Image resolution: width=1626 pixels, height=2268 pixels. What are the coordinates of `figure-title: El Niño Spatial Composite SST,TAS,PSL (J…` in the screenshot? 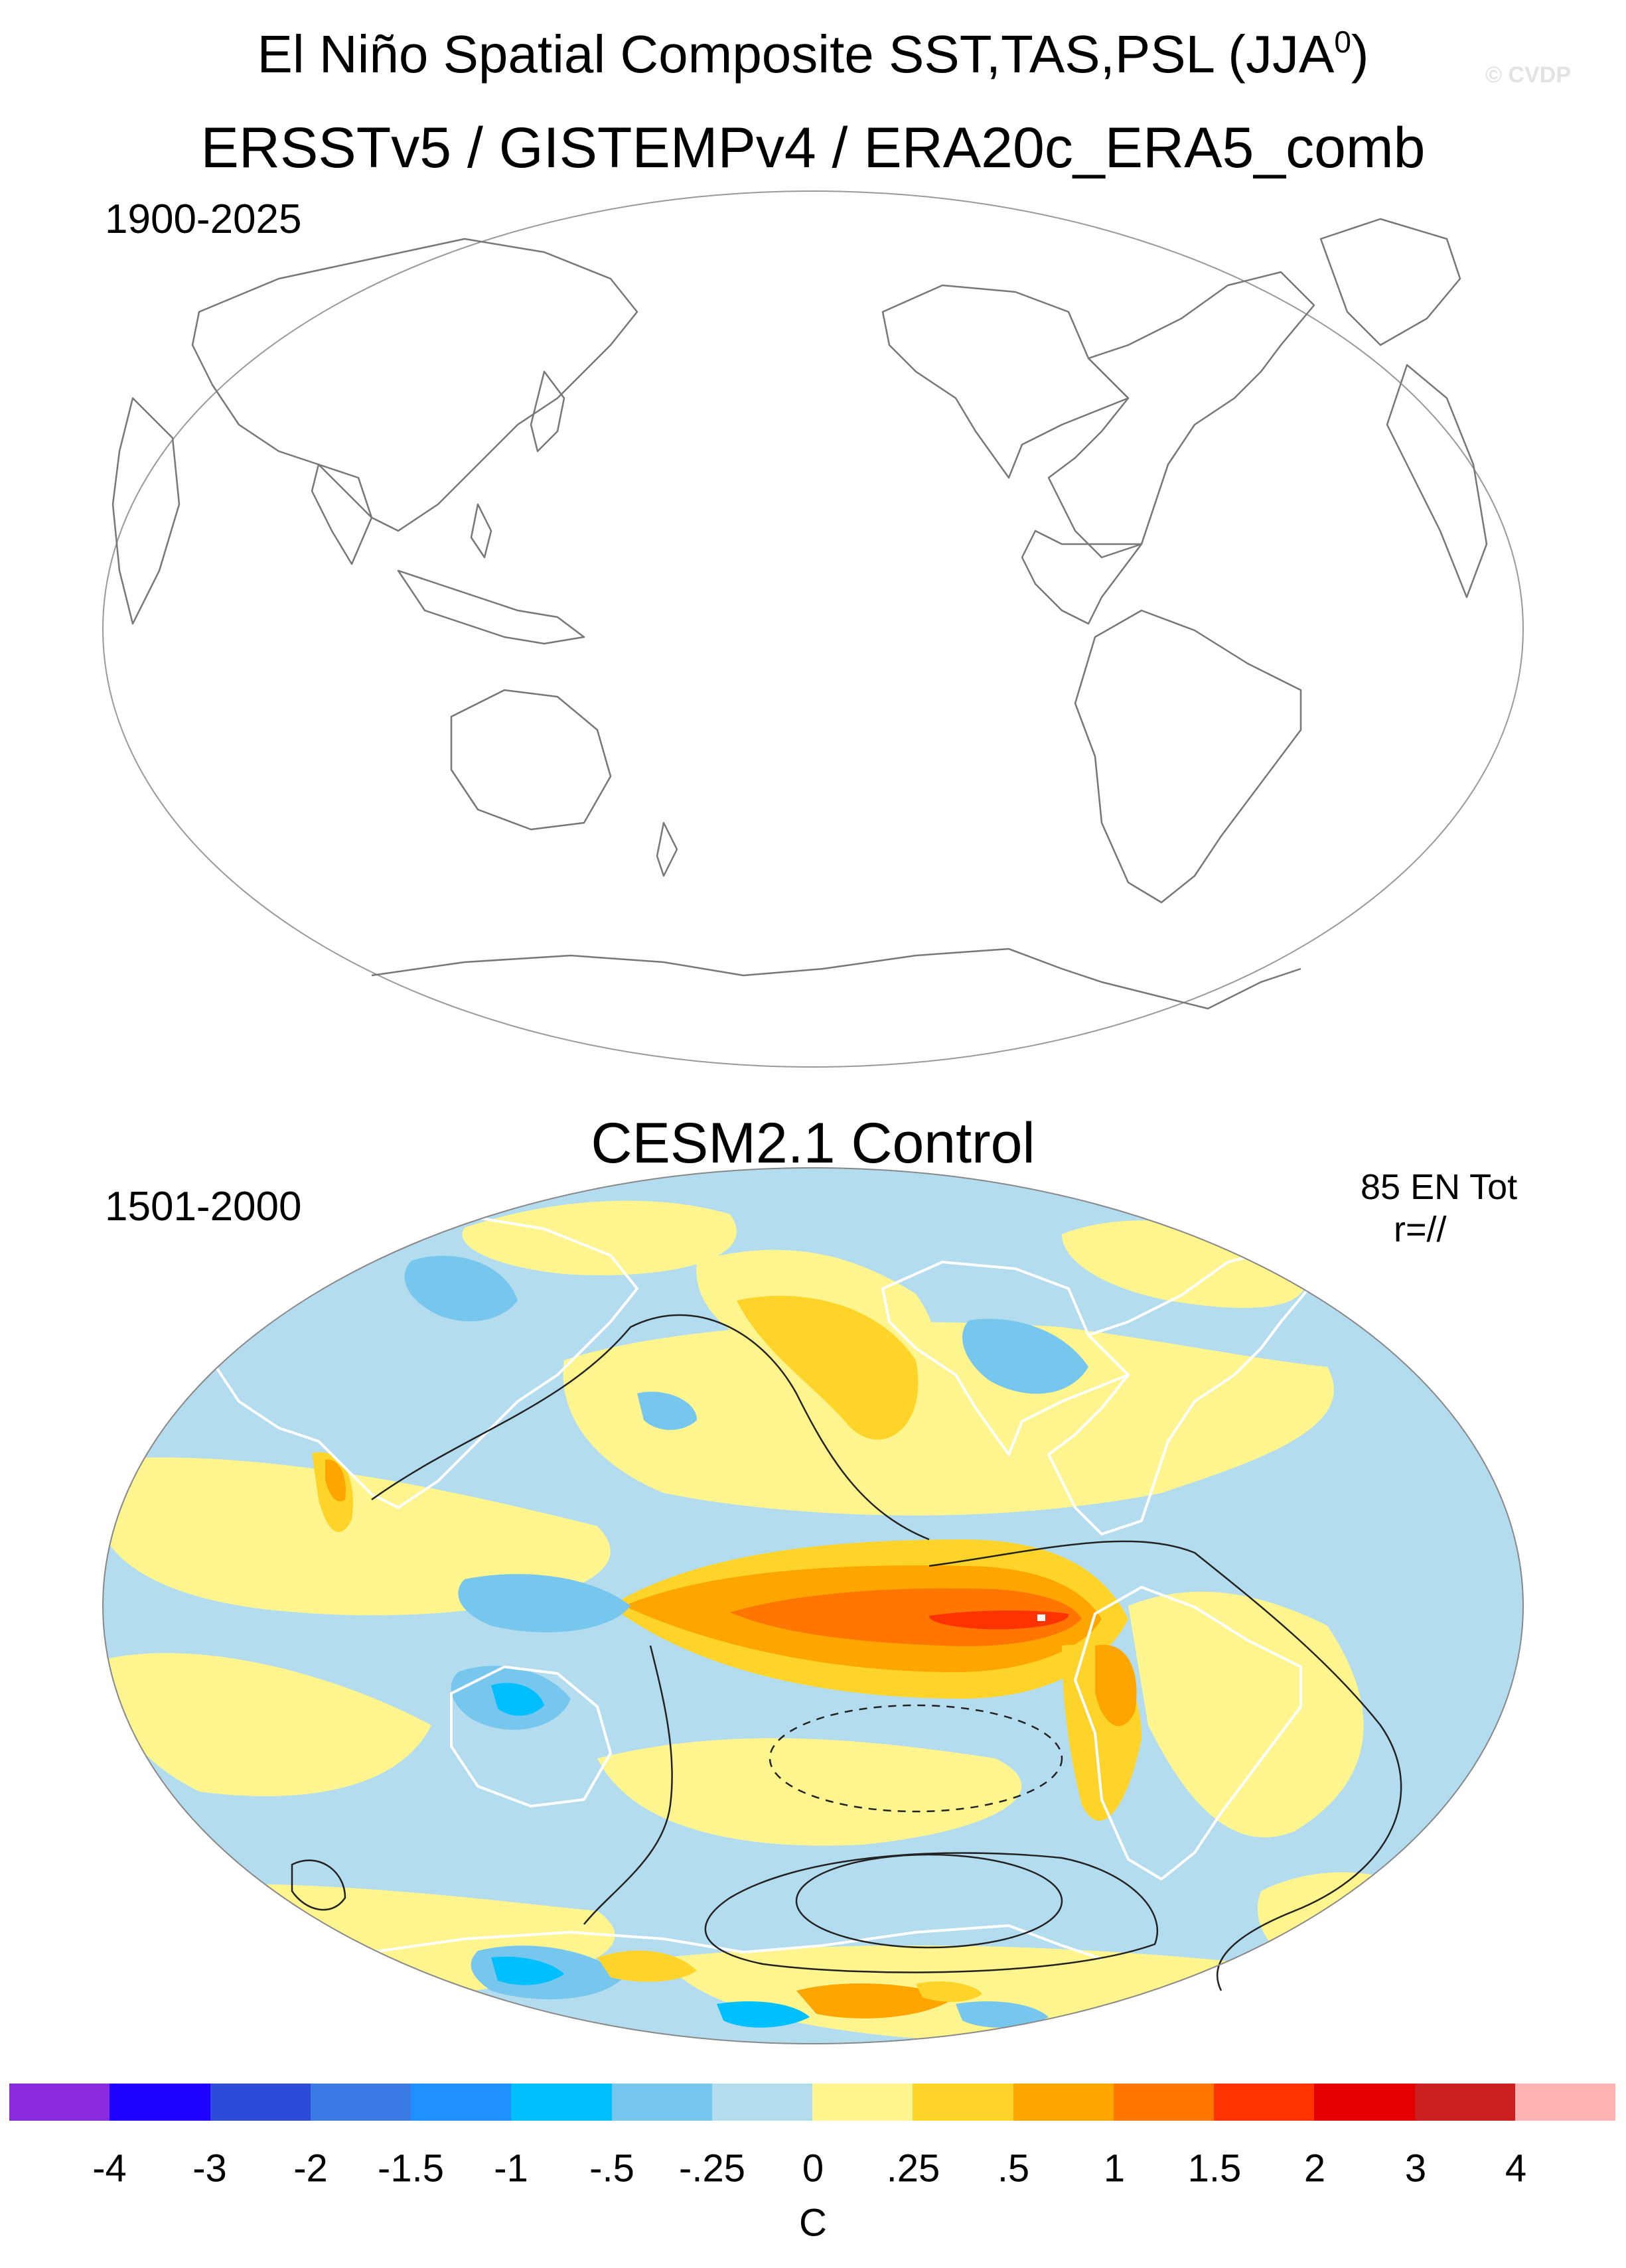 It's located at (813, 54).